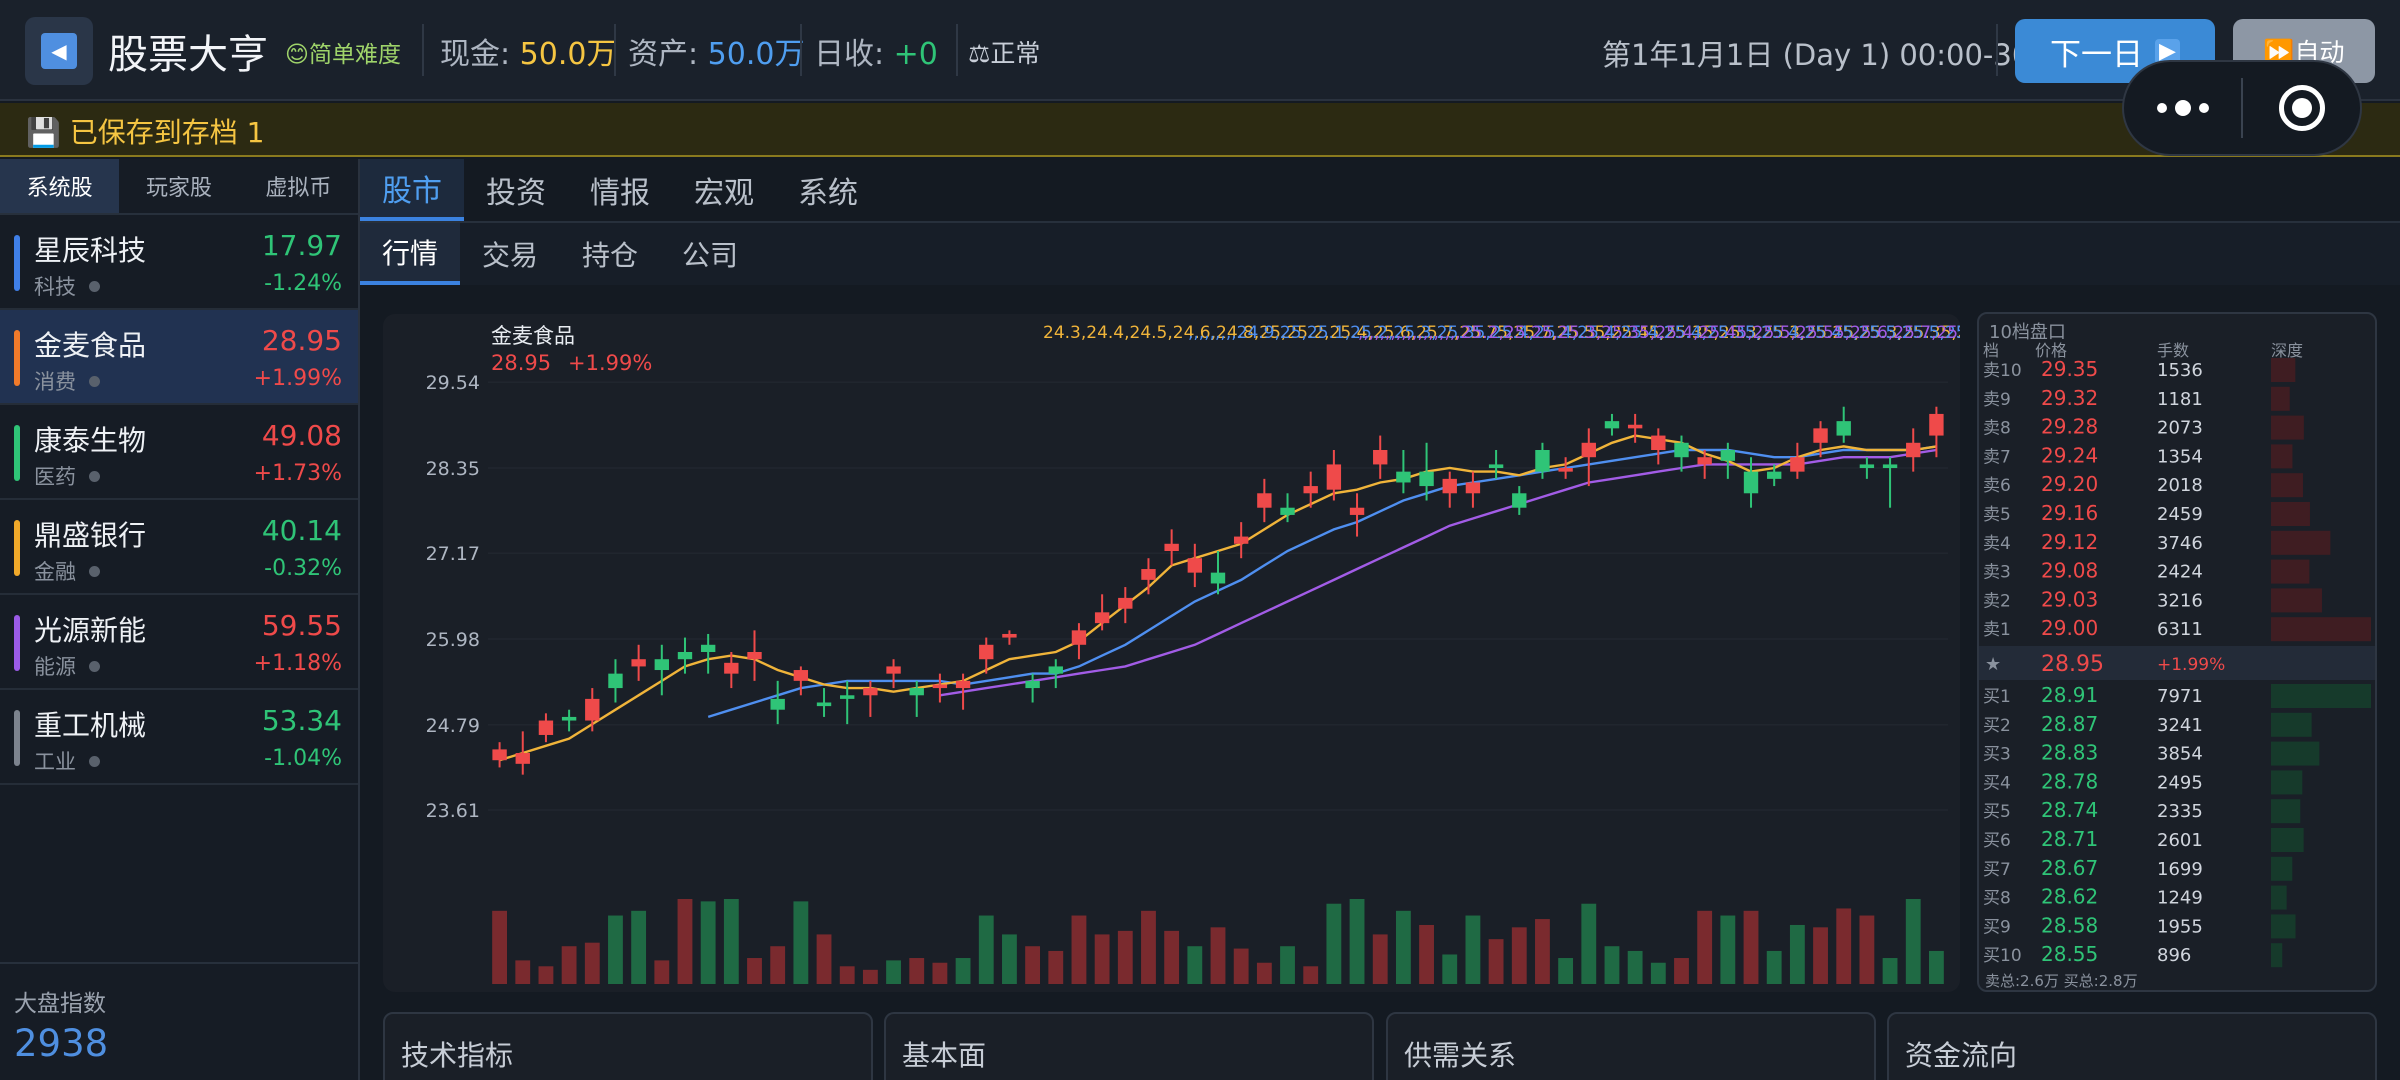  Describe the element at coordinates (2287, 350) in the screenshot. I see `orderbook-header: 深度` at that location.